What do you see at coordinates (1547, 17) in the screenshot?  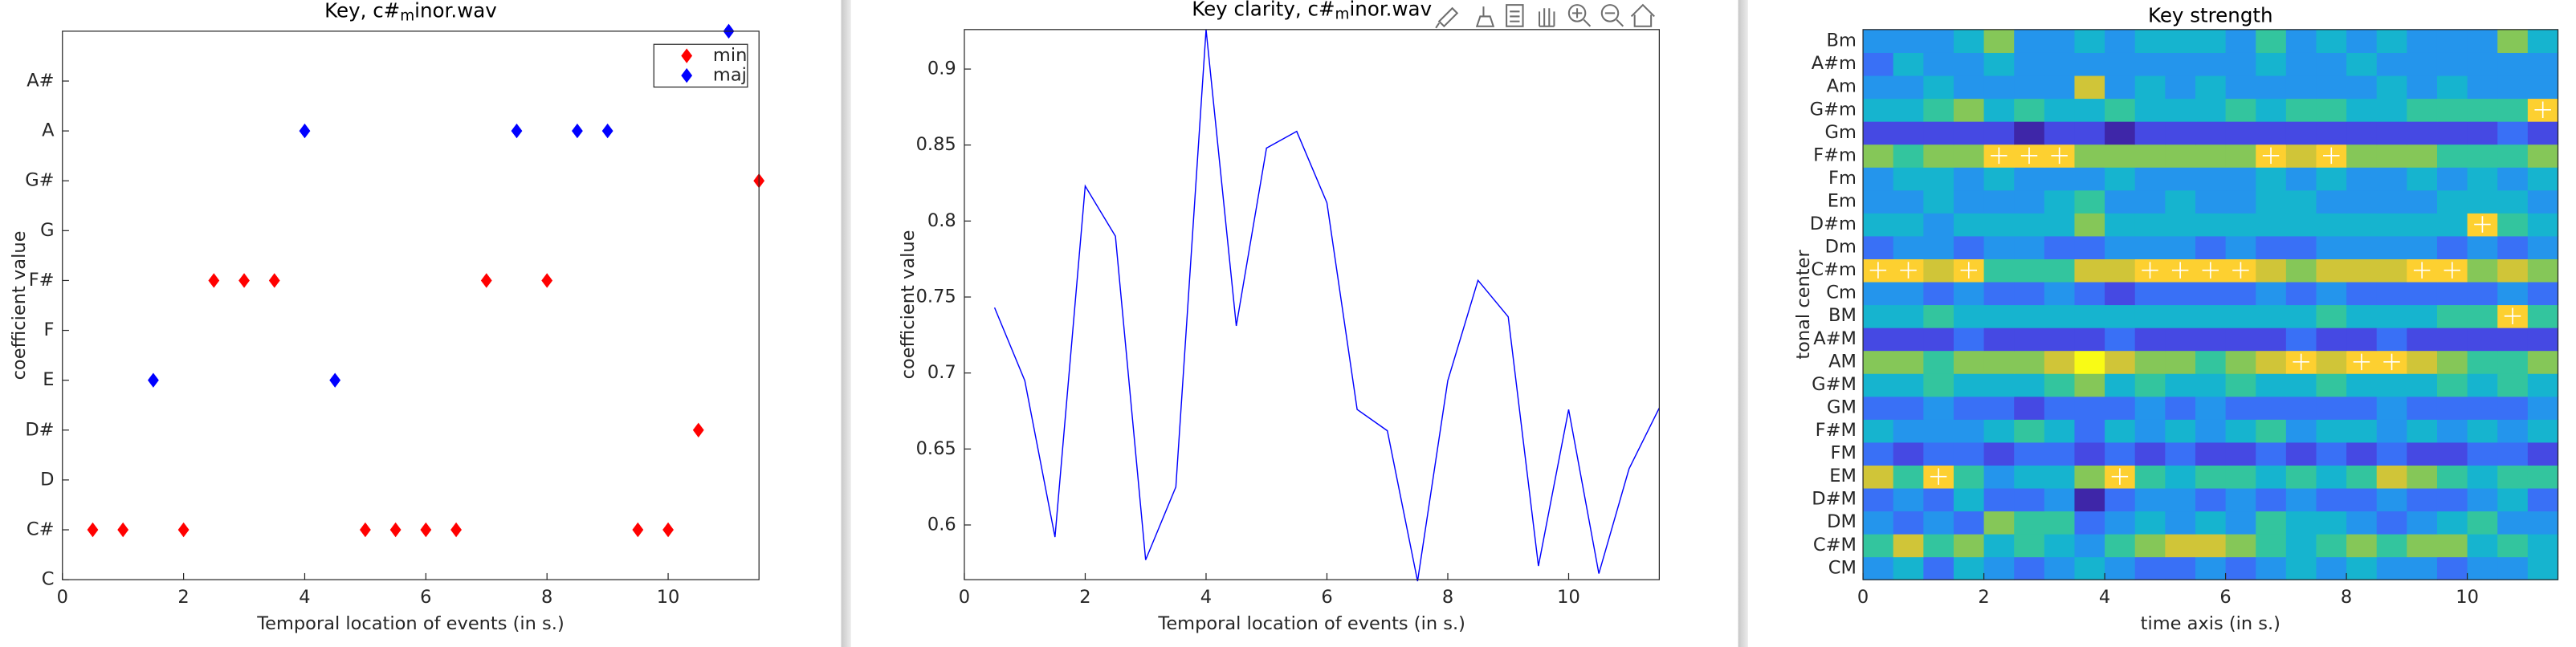 I see `pan-button` at bounding box center [1547, 17].